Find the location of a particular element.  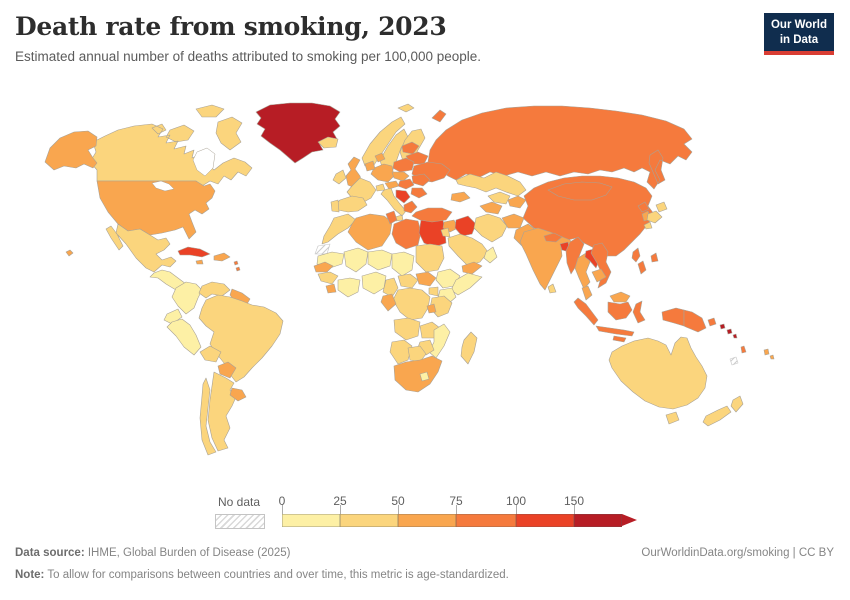

country-venezuela: Venezuela is located at coordinates (214, 290).